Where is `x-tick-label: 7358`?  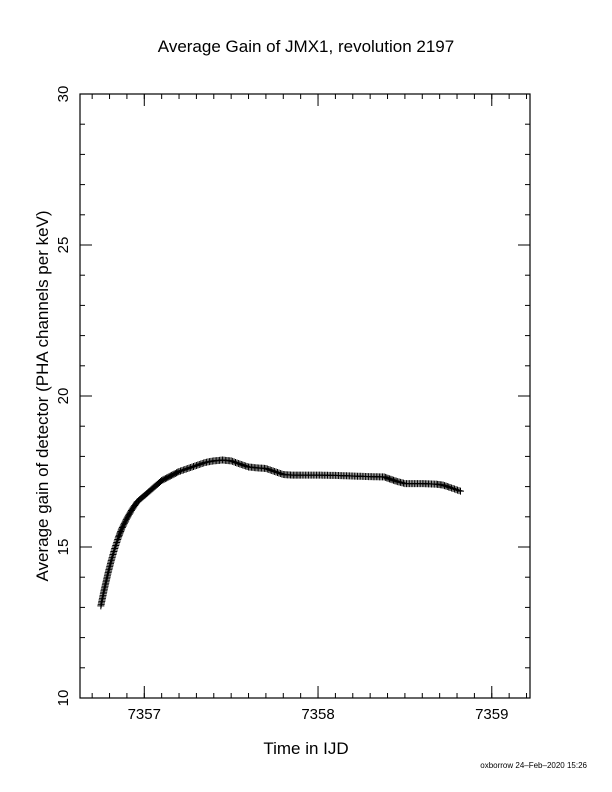 x-tick-label: 7358 is located at coordinates (317, 714).